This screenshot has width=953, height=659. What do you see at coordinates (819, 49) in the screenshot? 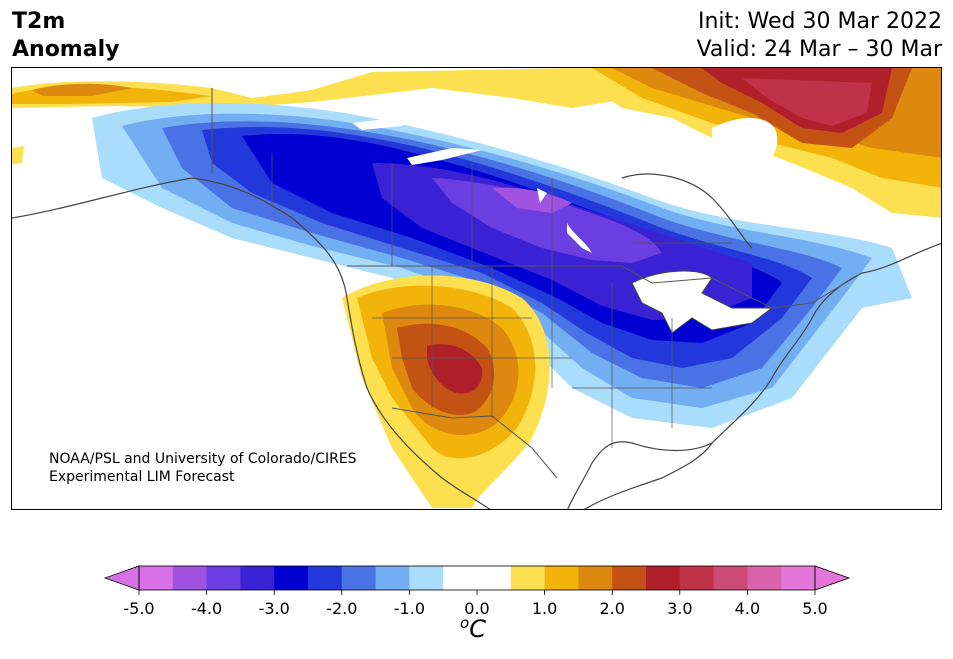
I see `valid-dates: Valid: 24 Mar – 30 Mar` at bounding box center [819, 49].